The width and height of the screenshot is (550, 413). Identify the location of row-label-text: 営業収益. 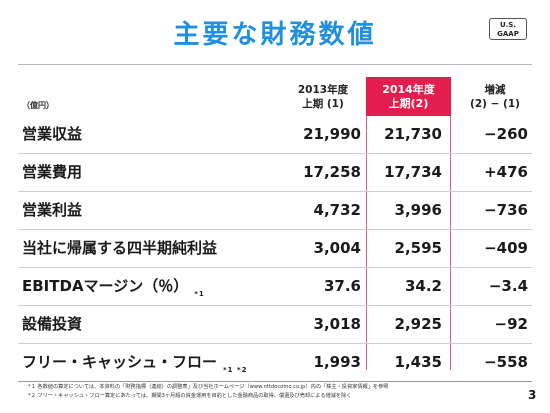
(52, 134).